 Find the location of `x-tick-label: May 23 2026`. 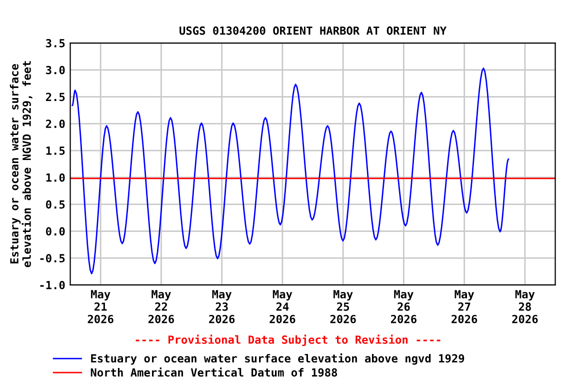

x-tick-label: May 23 2026 is located at coordinates (222, 307).